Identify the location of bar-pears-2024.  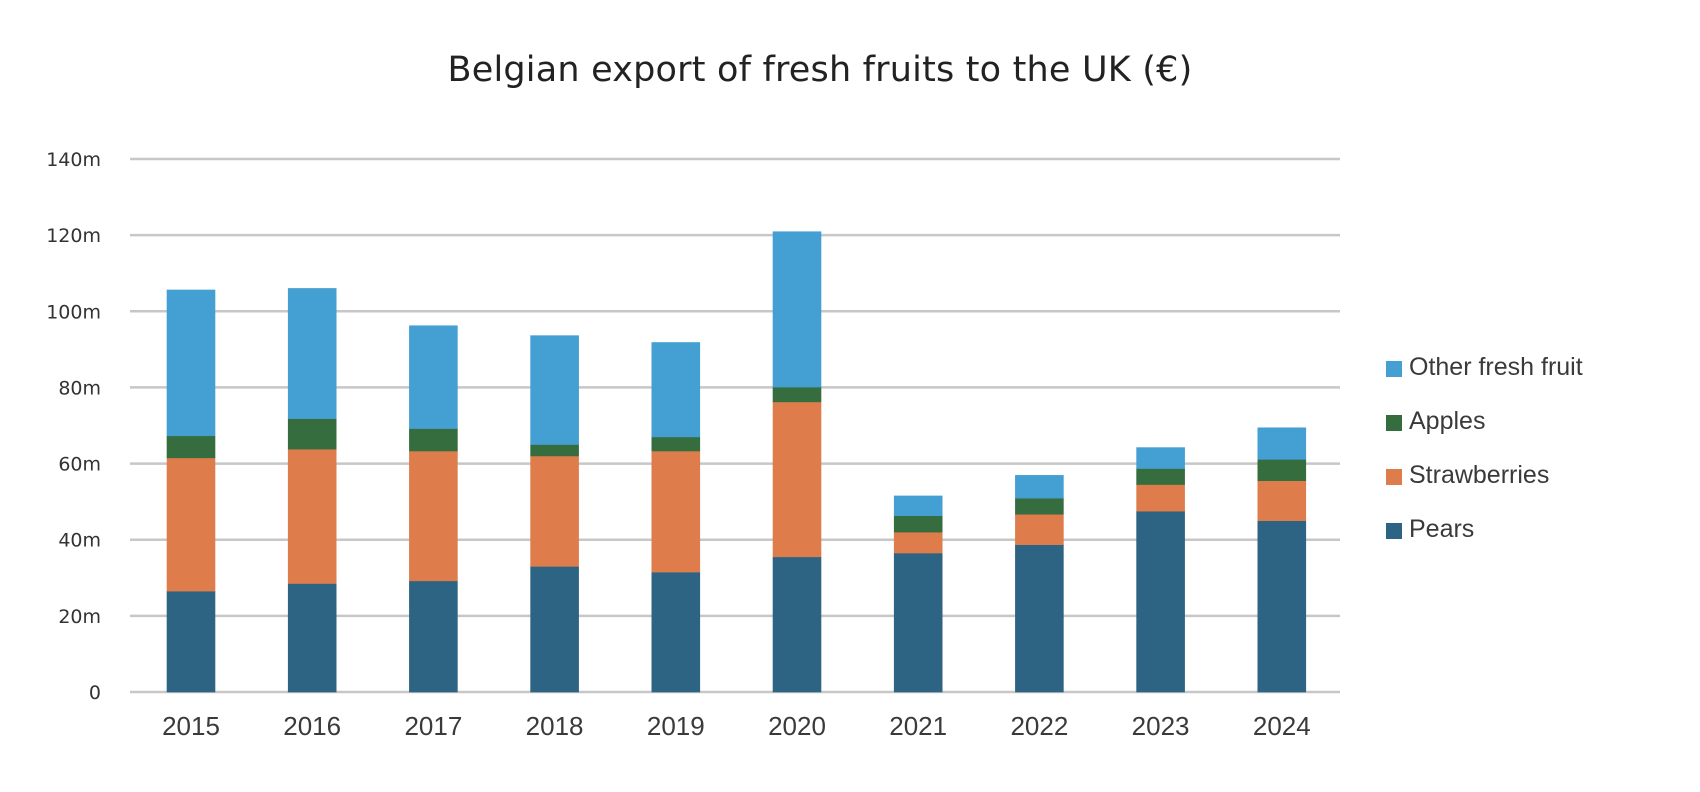
(1282, 606).